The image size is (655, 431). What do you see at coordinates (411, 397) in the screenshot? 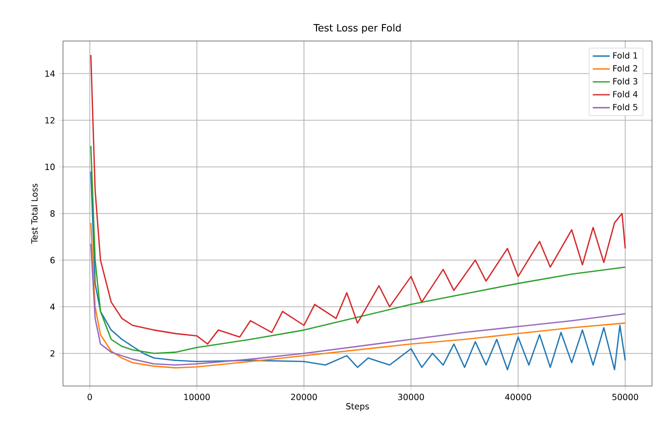
I see `x-tick-label: 30000` at bounding box center [411, 397].